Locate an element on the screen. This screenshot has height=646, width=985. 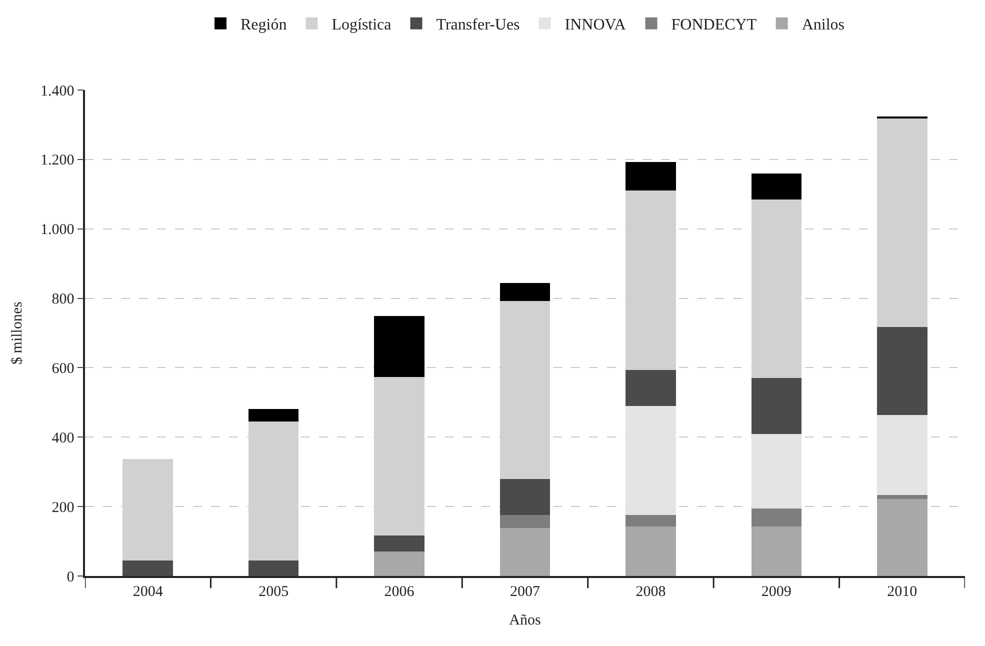
y-tick-label: 1.000 is located at coordinates (57, 230).